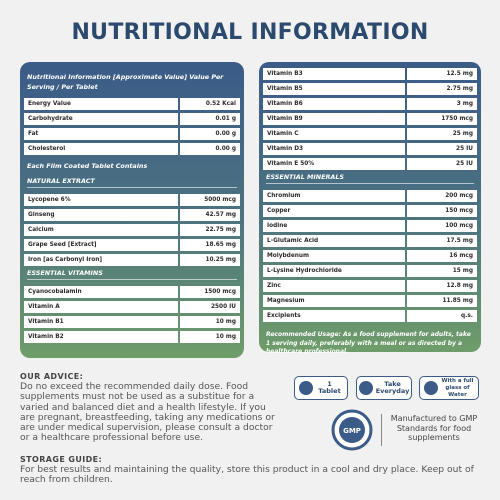  Describe the element at coordinates (210, 245) in the screenshot. I see `nutrient-amount: 18.65 mg` at that location.